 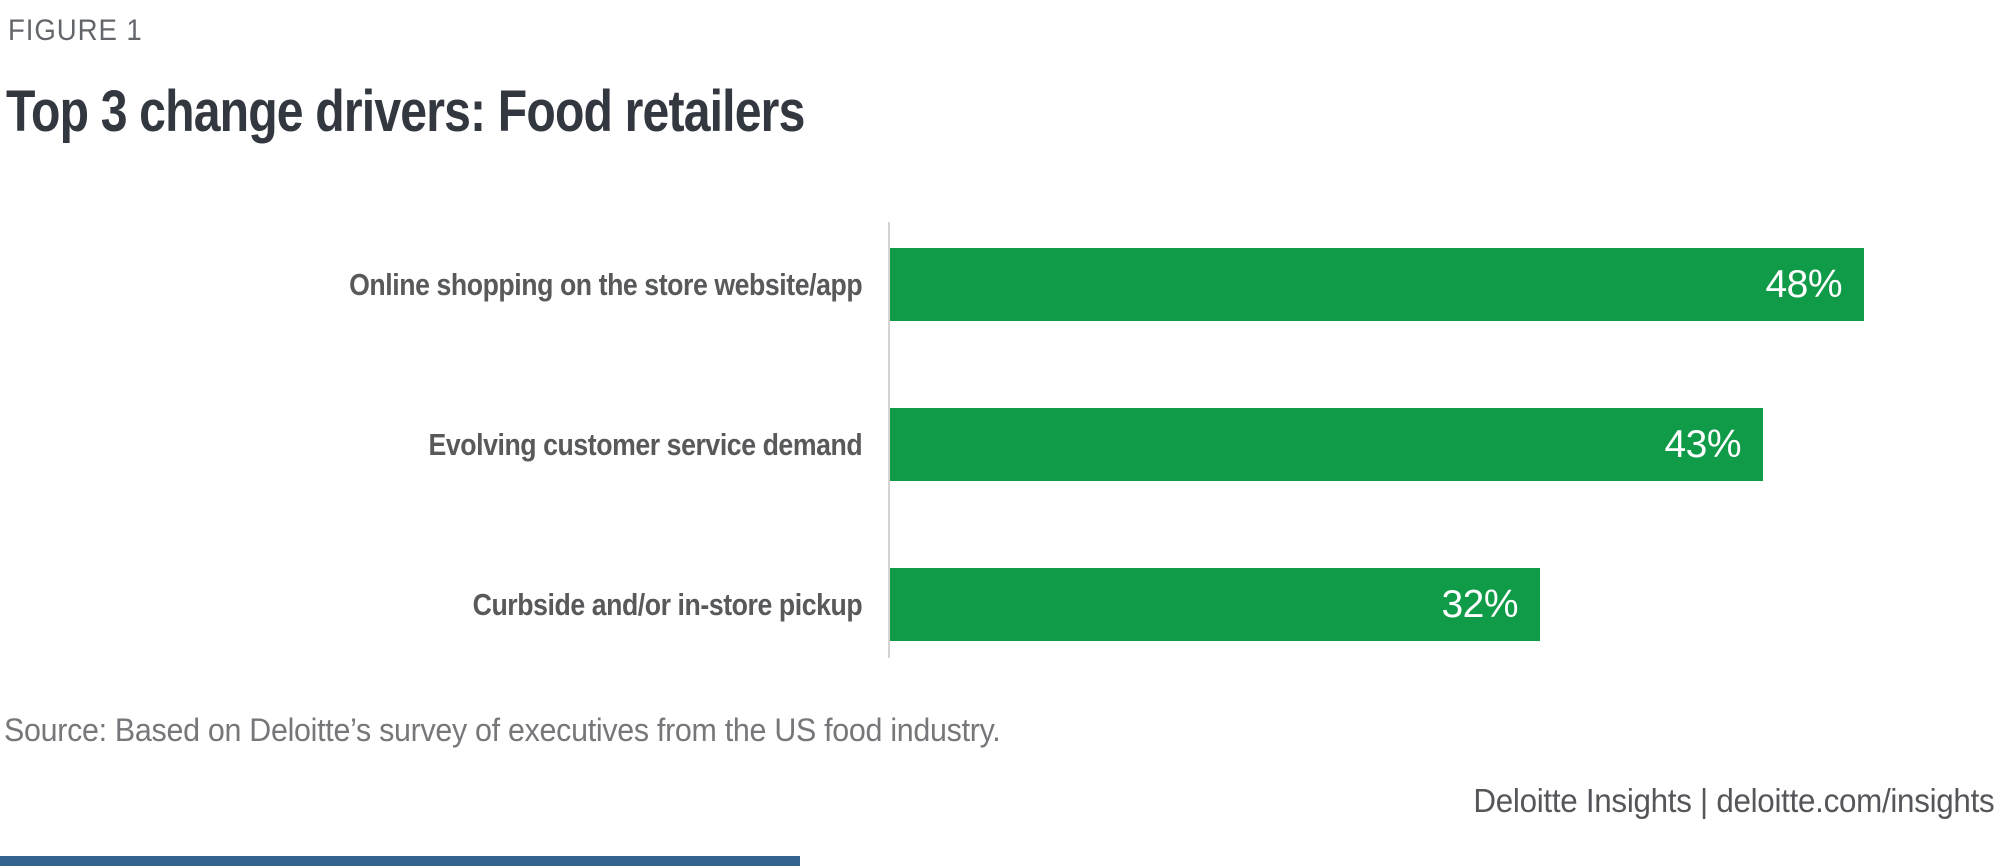 I want to click on bar-row: Evolving customer service demand 43%, so click(x=1000, y=444).